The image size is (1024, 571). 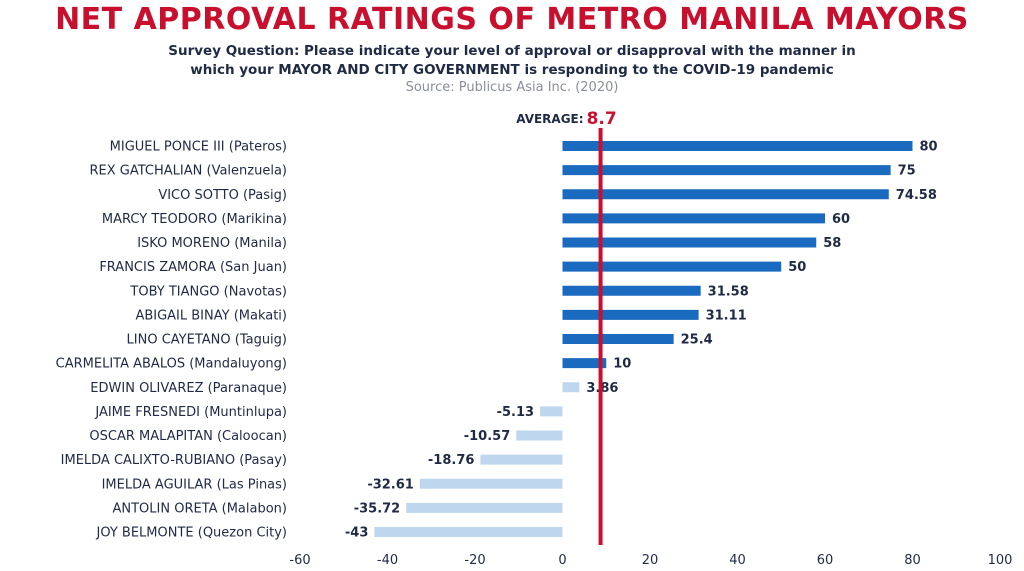 I want to click on category-label: ISKO MORENO (Manila), so click(x=212, y=243).